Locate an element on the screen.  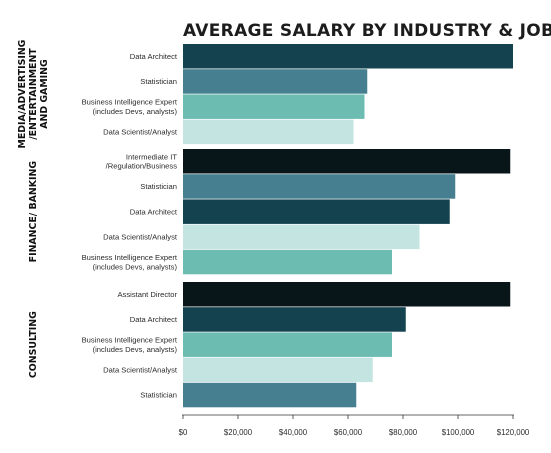
group-label: /ENTERTAINMENT is located at coordinates (33, 94).